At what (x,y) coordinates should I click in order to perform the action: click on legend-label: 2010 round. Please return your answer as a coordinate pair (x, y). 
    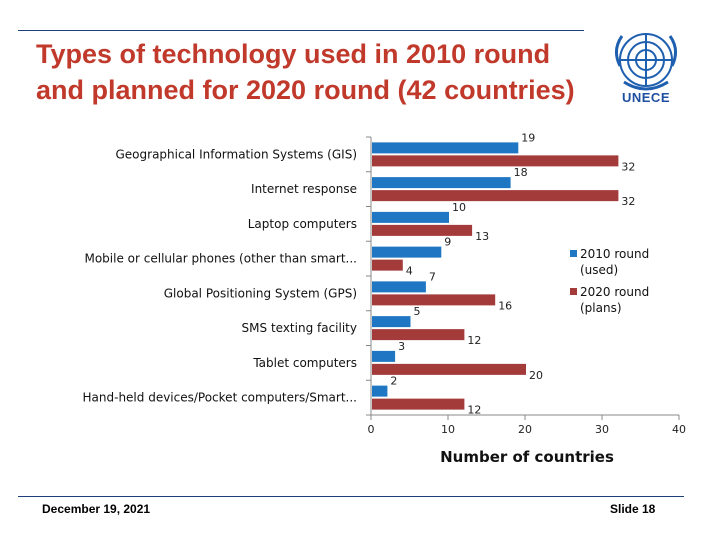
    Looking at the image, I should click on (614, 254).